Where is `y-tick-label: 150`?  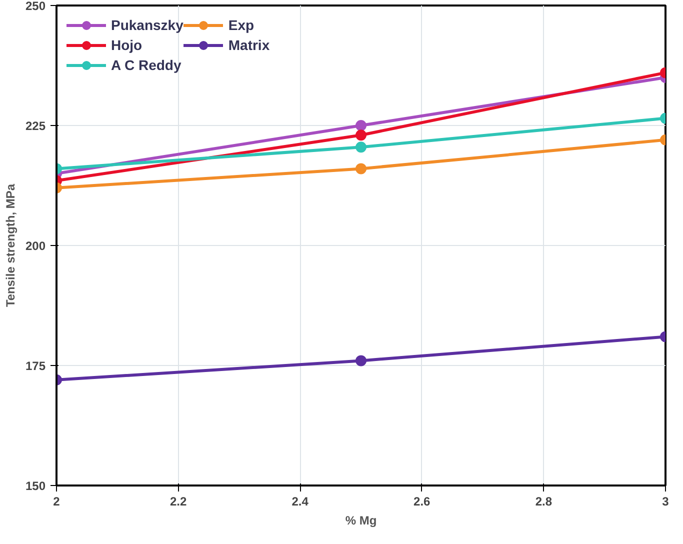 y-tick-label: 150 is located at coordinates (35, 486).